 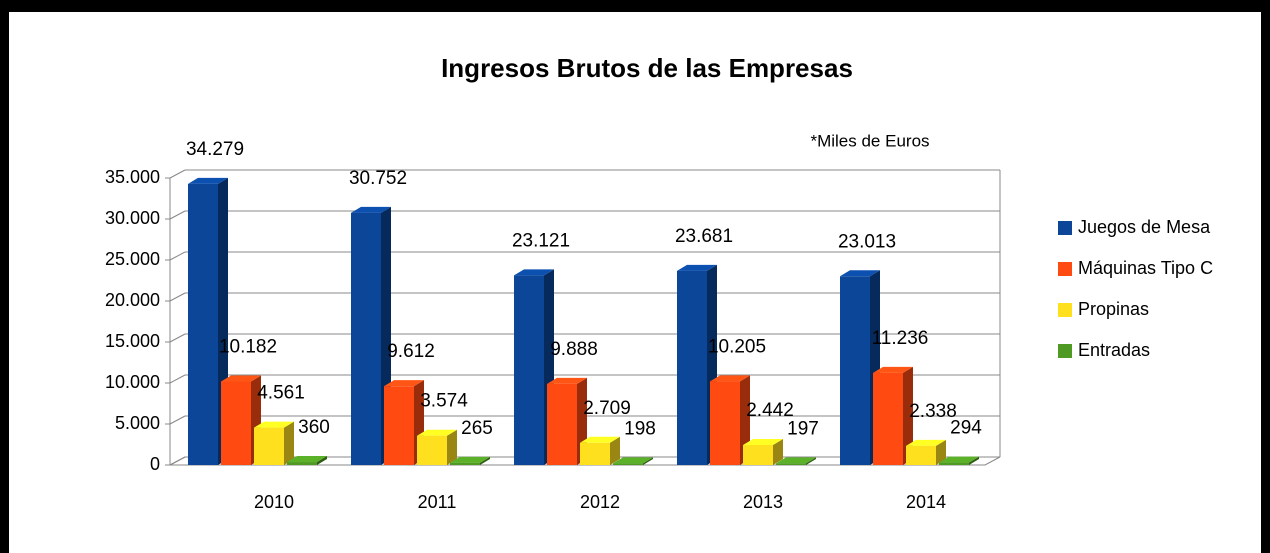 I want to click on value-label: 197, so click(x=803, y=428).